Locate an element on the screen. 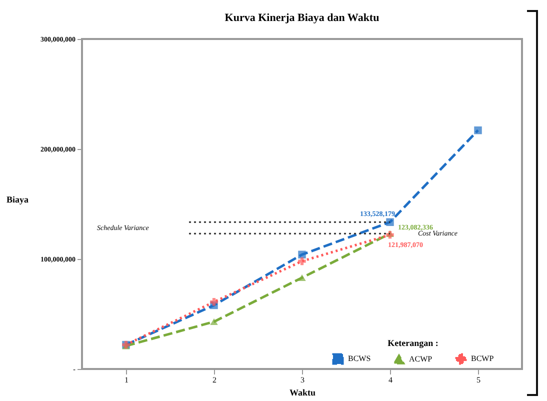  x-tick-label: 5 is located at coordinates (478, 380).